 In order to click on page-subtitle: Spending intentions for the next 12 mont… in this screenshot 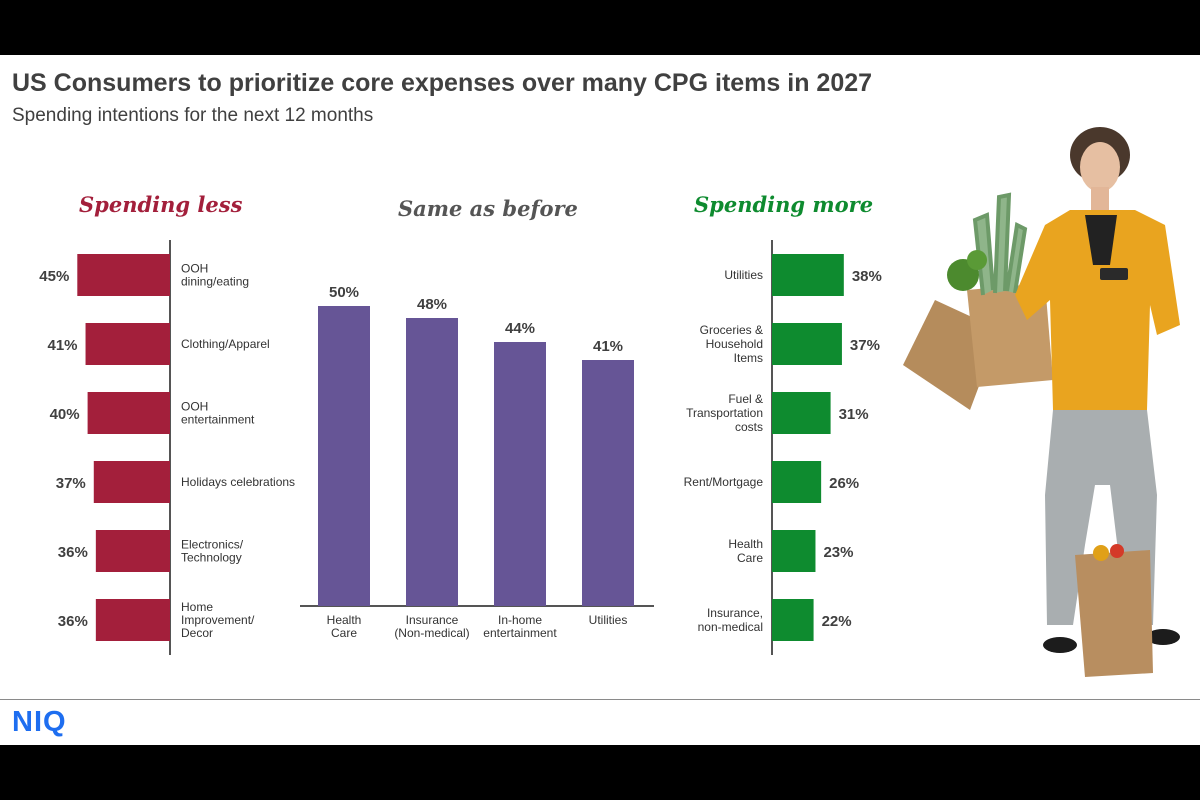, I will do `click(193, 115)`.